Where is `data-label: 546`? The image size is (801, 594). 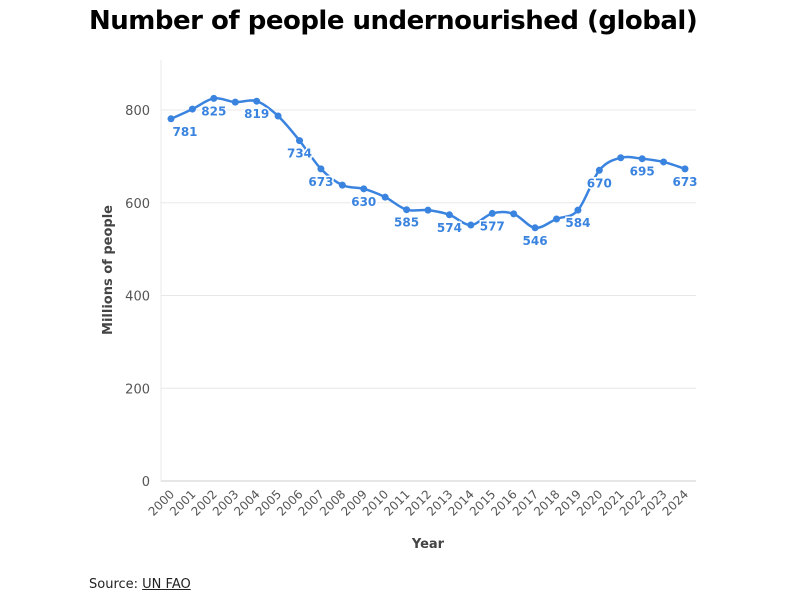 data-label: 546 is located at coordinates (535, 241).